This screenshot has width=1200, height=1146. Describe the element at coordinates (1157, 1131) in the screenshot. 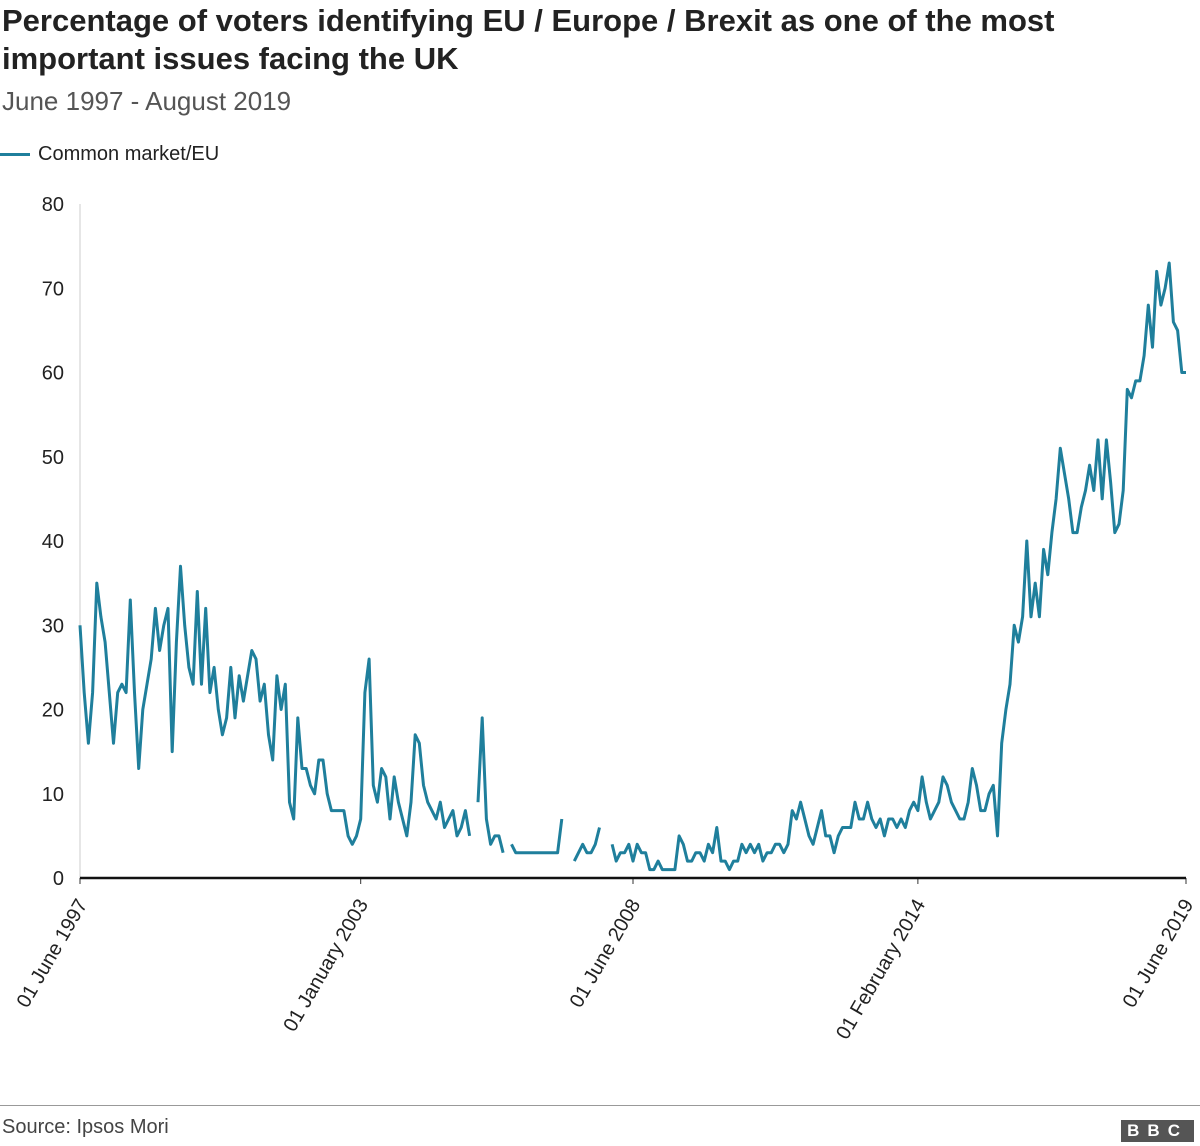

I see `logo: BBC` at that location.